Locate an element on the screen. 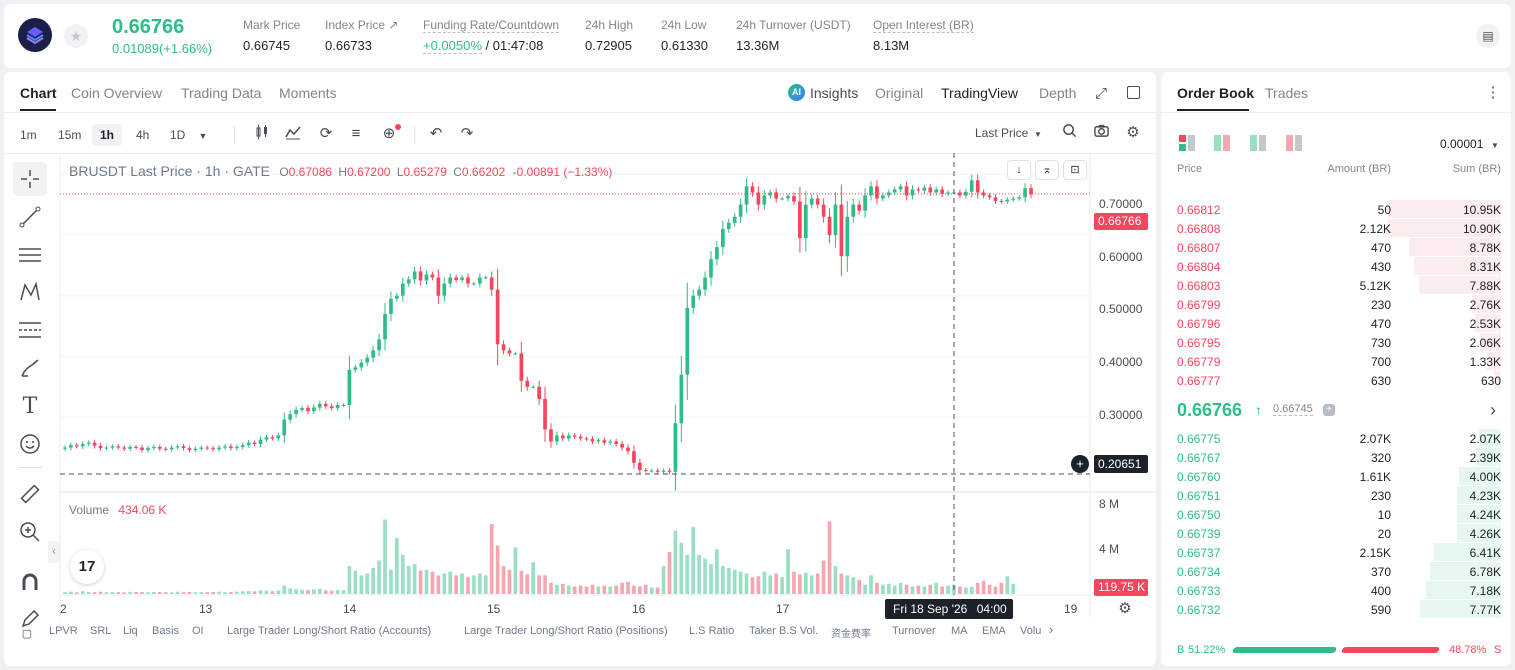  ask-row: 0.66804 430 8.31K is located at coordinates (1336, 266).